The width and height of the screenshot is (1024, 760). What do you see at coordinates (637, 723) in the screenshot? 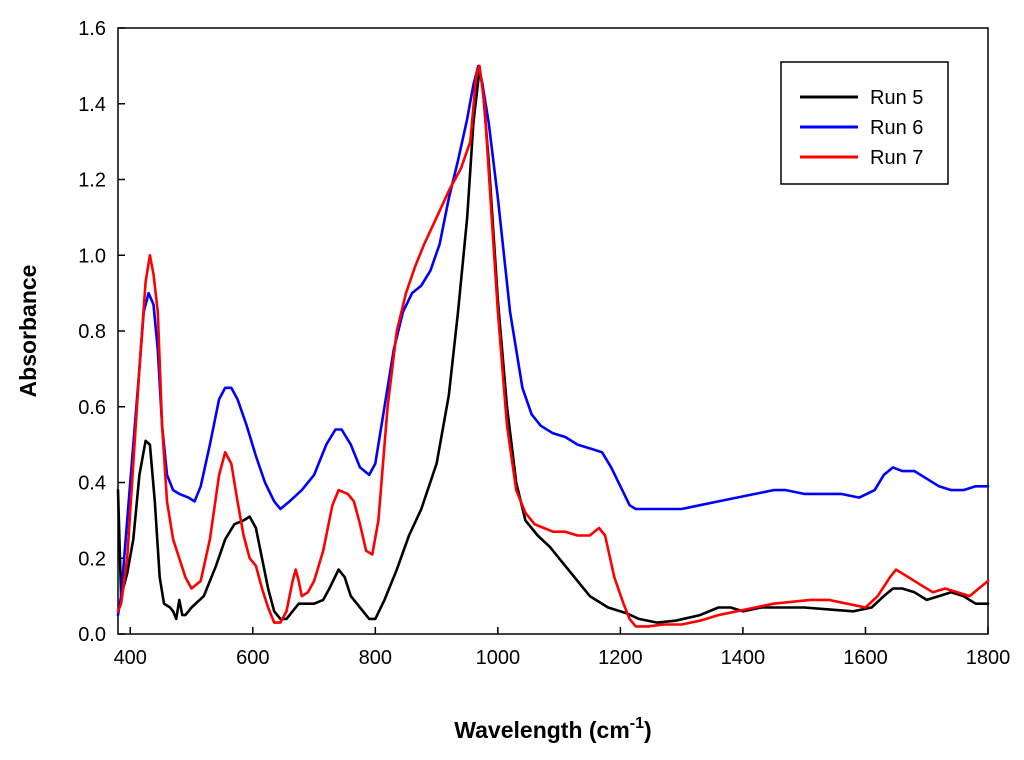
I see `x-axis-title-superscript: -1` at bounding box center [637, 723].